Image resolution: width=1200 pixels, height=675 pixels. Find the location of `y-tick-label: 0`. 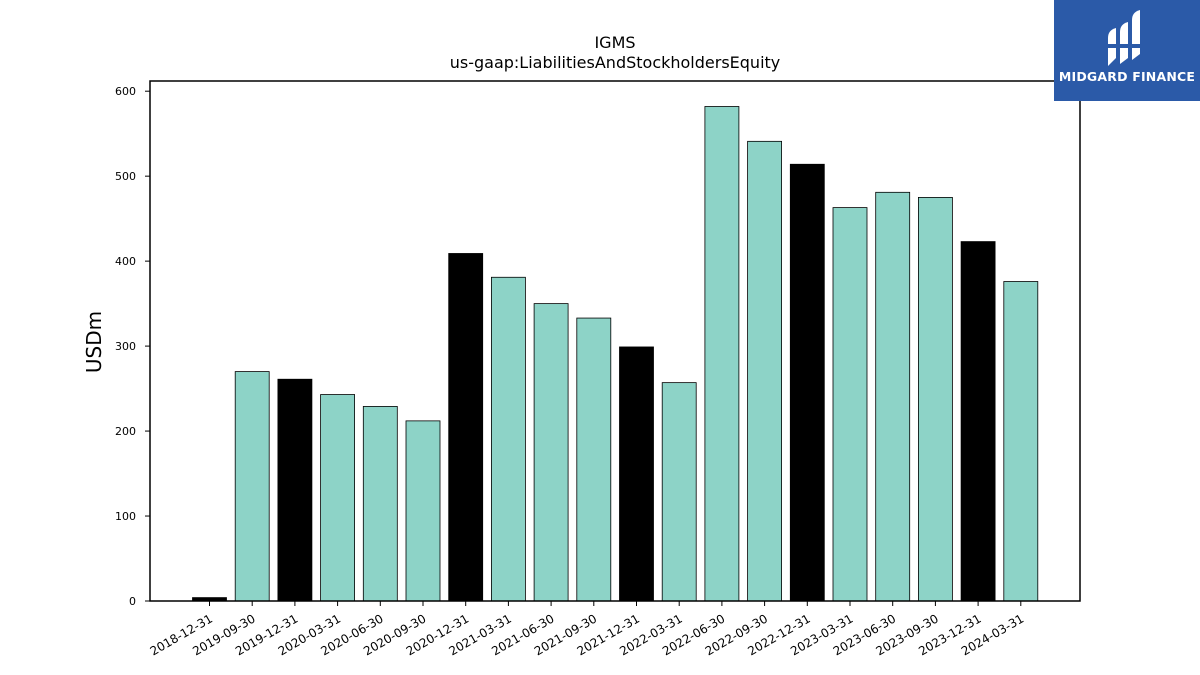

y-tick-label: 0 is located at coordinates (132, 601).